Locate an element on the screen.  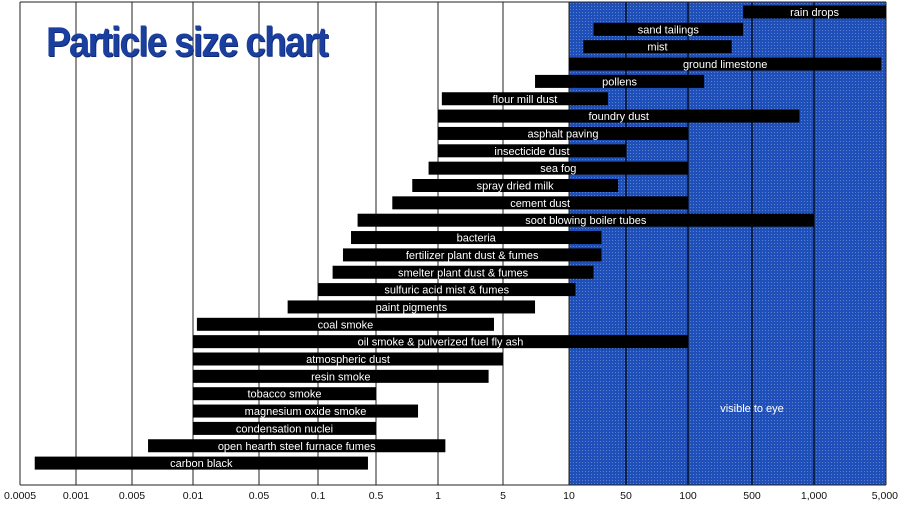
x-tick-label: 0.0005 is located at coordinates (20, 496).